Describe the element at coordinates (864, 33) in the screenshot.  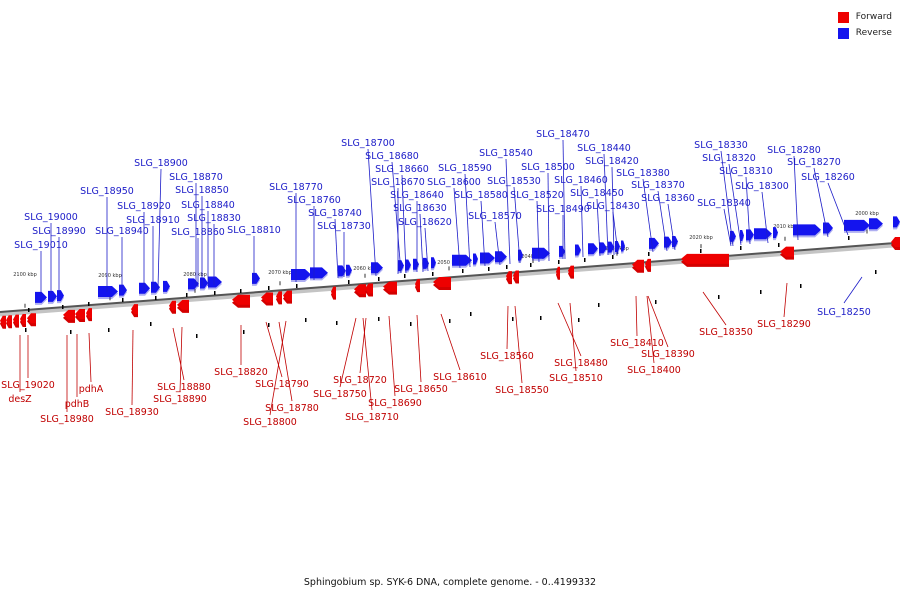
I see `legend-reverse: Reverse` at that location.